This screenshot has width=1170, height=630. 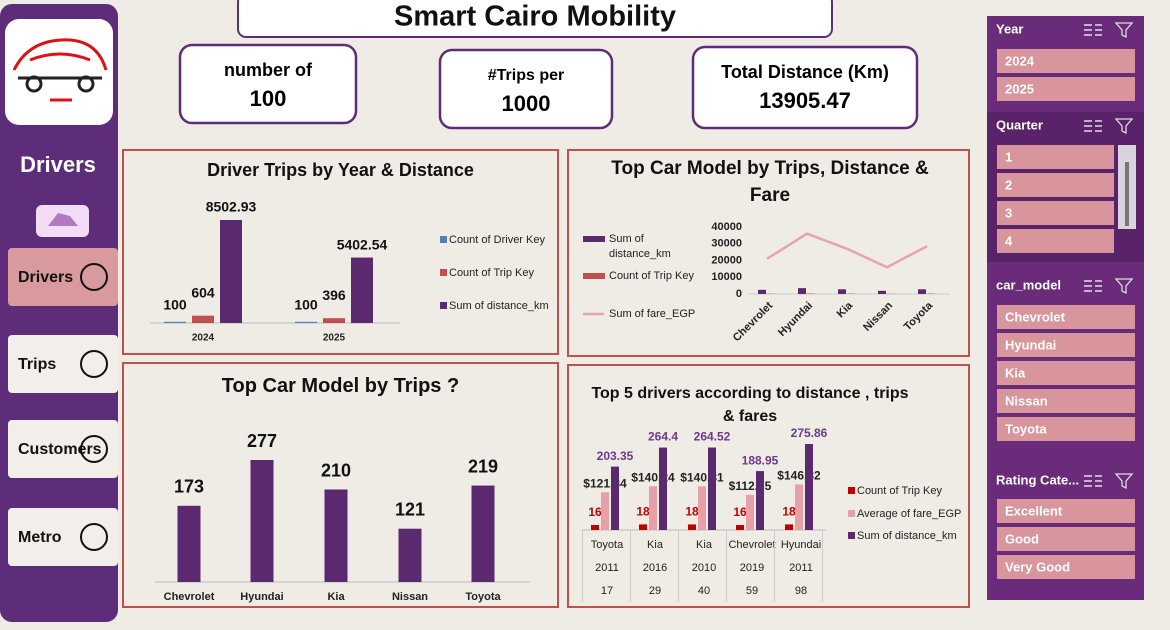 What do you see at coordinates (40, 537) in the screenshot?
I see `nav-label: Metro` at bounding box center [40, 537].